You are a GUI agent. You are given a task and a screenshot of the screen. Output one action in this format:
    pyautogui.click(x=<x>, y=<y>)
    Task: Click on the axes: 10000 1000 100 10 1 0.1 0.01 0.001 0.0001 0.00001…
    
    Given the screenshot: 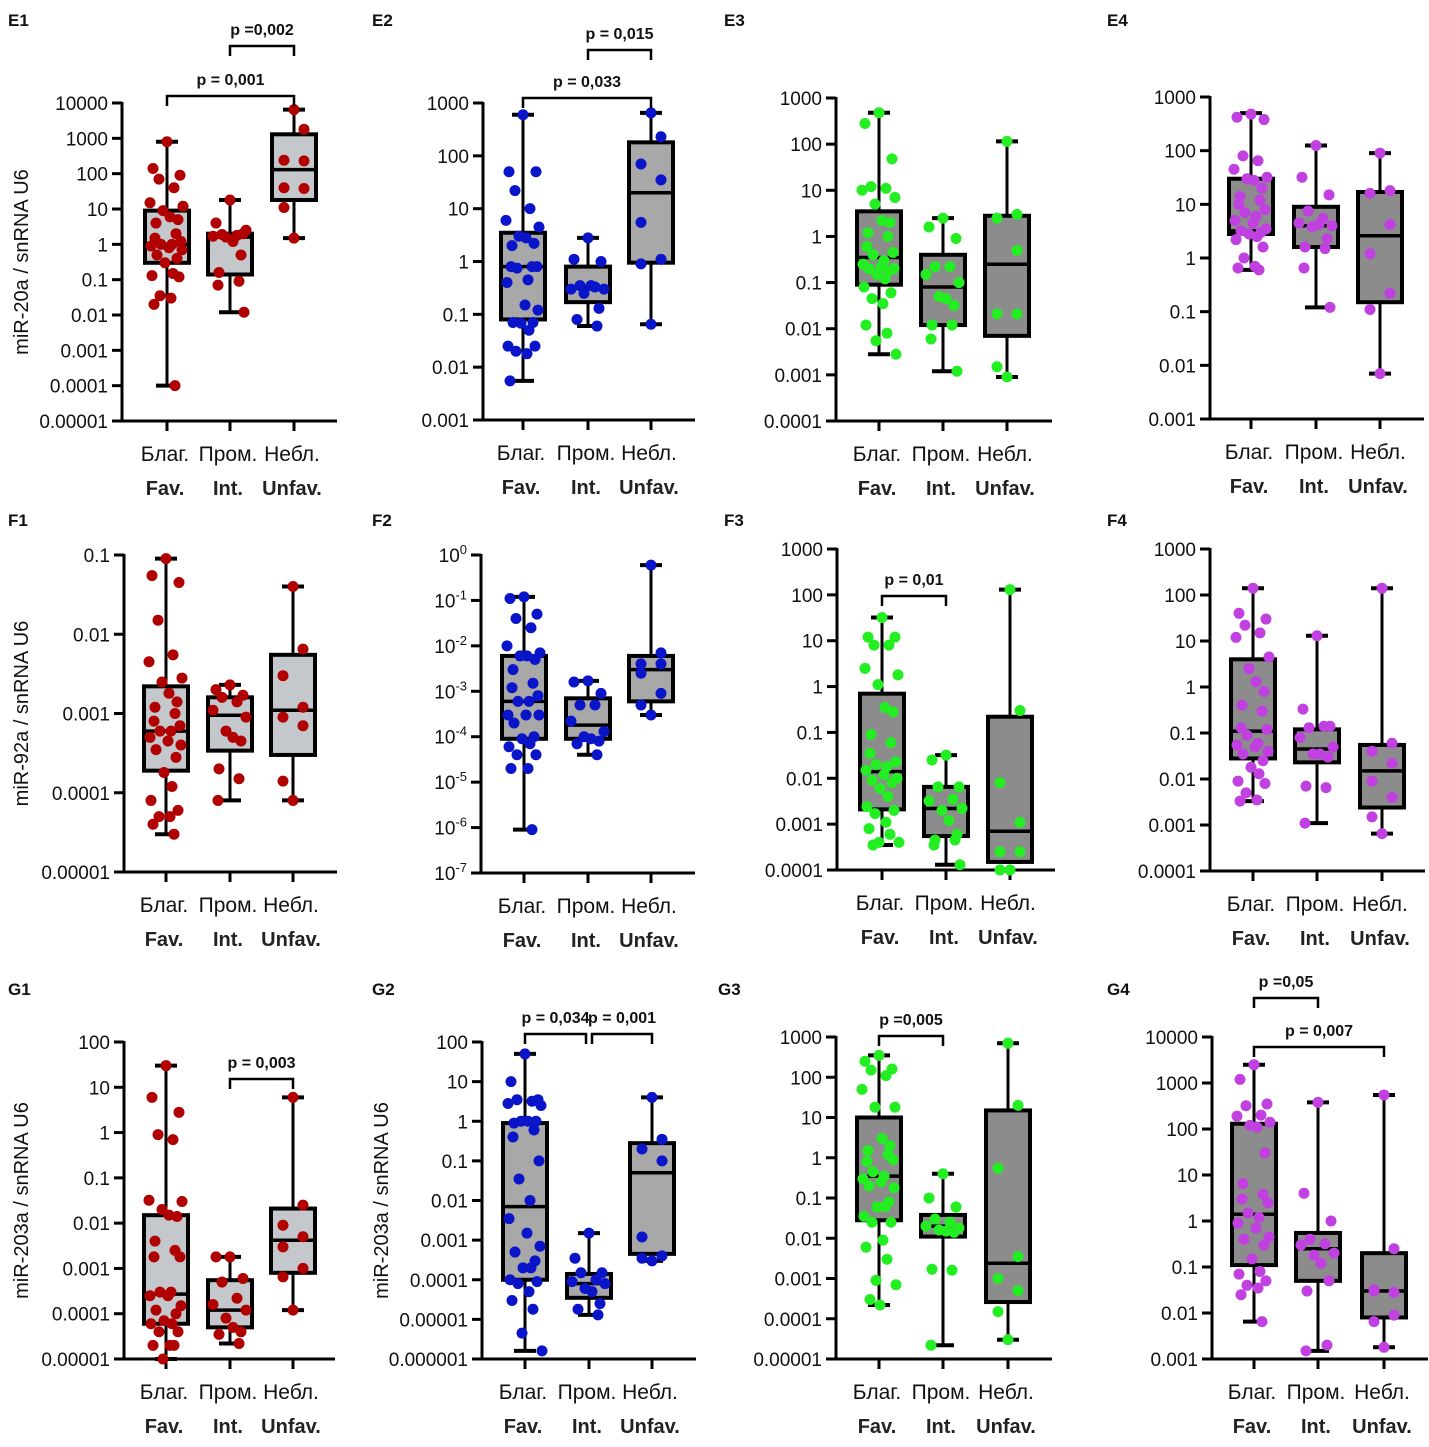 What is the action you would take?
    pyautogui.click(x=188, y=297)
    